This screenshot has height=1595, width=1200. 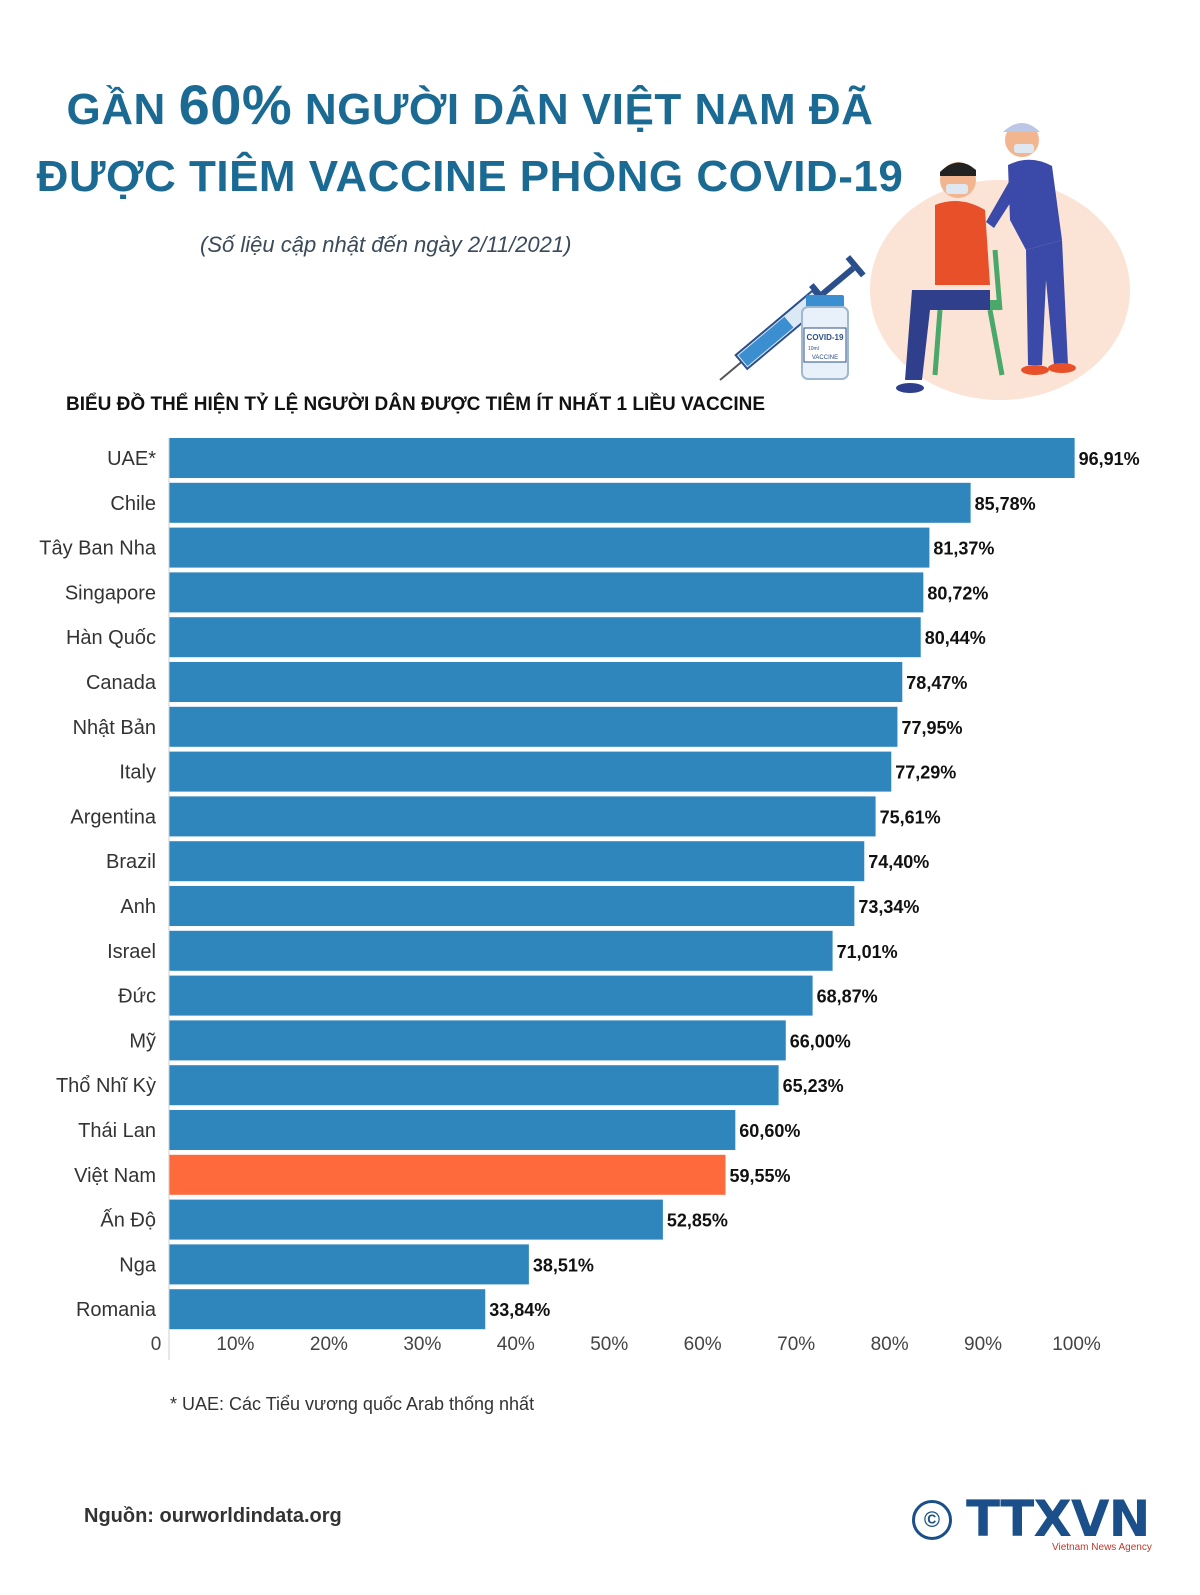 I want to click on x-tick-label: 60%, so click(x=703, y=1344).